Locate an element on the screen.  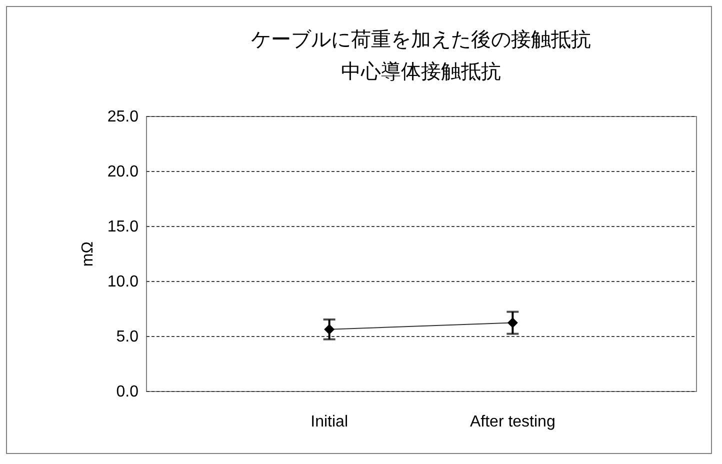
y-tick-label: 20.0 is located at coordinates (123, 172).